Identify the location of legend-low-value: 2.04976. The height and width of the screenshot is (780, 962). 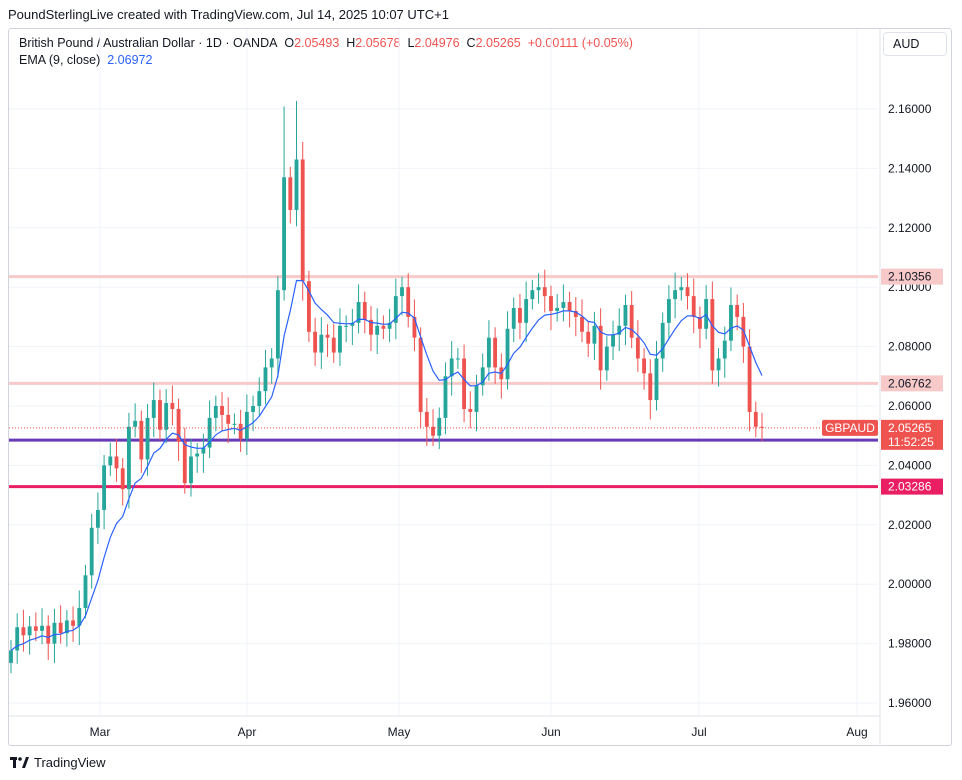
(437, 43).